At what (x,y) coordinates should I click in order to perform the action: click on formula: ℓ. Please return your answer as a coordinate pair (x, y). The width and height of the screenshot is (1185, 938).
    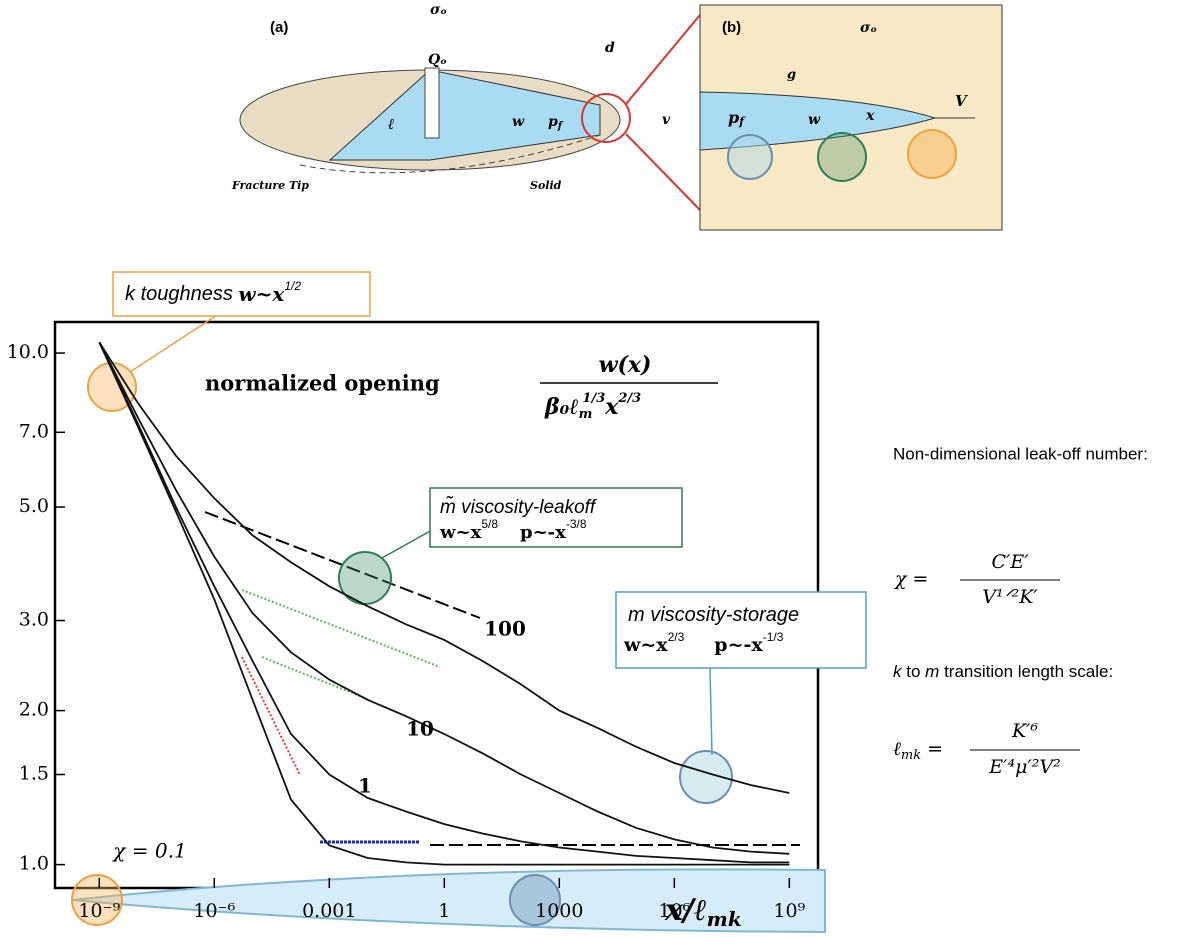
    Looking at the image, I should click on (897, 749).